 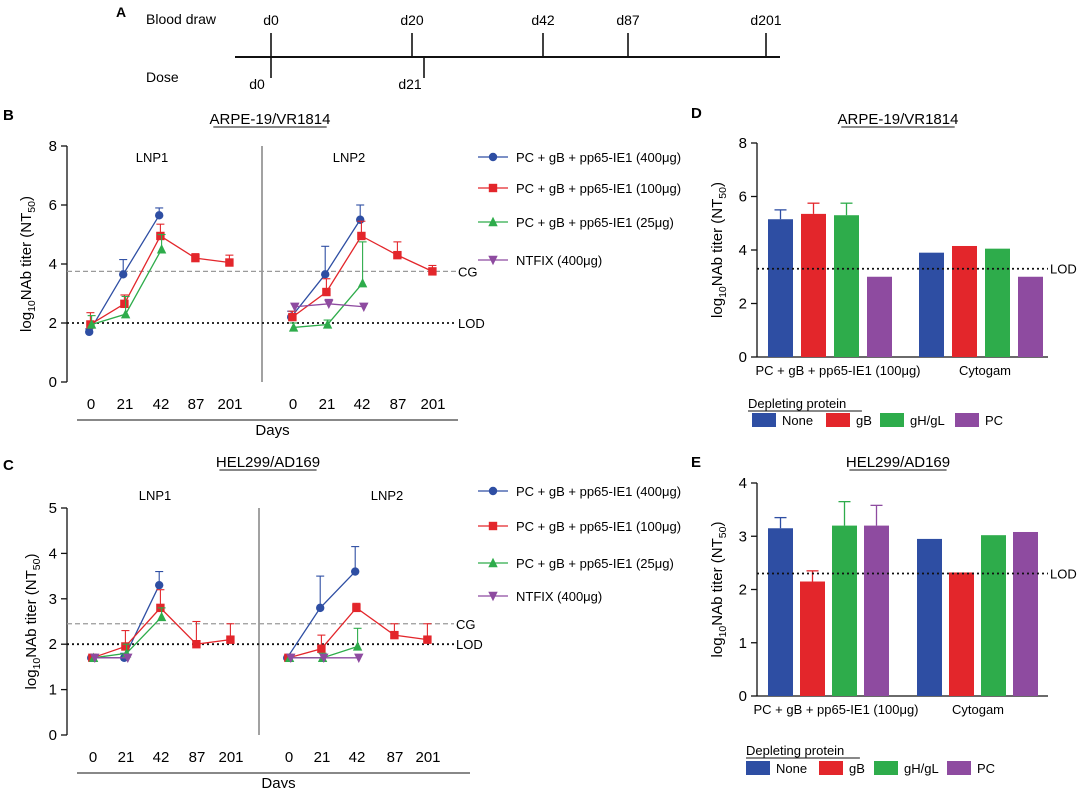 I want to click on group-label: LNP1, so click(x=155, y=495).